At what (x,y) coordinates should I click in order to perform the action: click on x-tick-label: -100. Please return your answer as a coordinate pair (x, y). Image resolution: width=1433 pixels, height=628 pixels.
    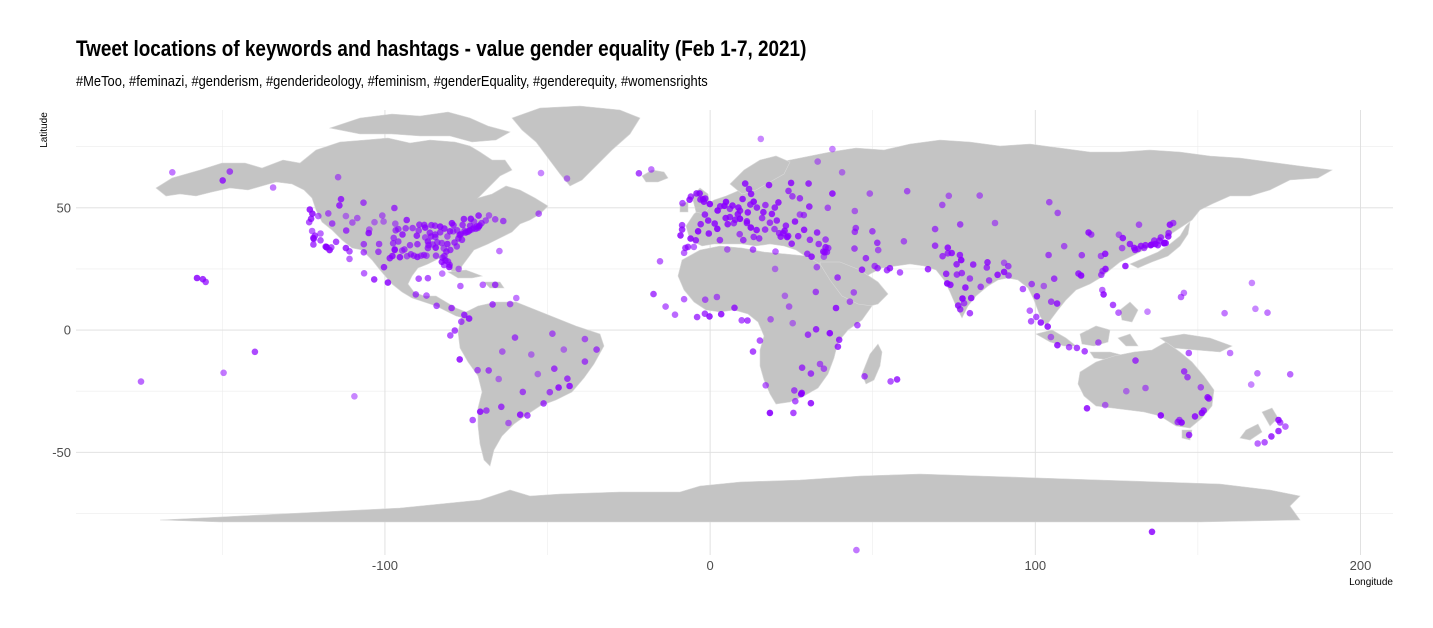
    Looking at the image, I should click on (385, 565).